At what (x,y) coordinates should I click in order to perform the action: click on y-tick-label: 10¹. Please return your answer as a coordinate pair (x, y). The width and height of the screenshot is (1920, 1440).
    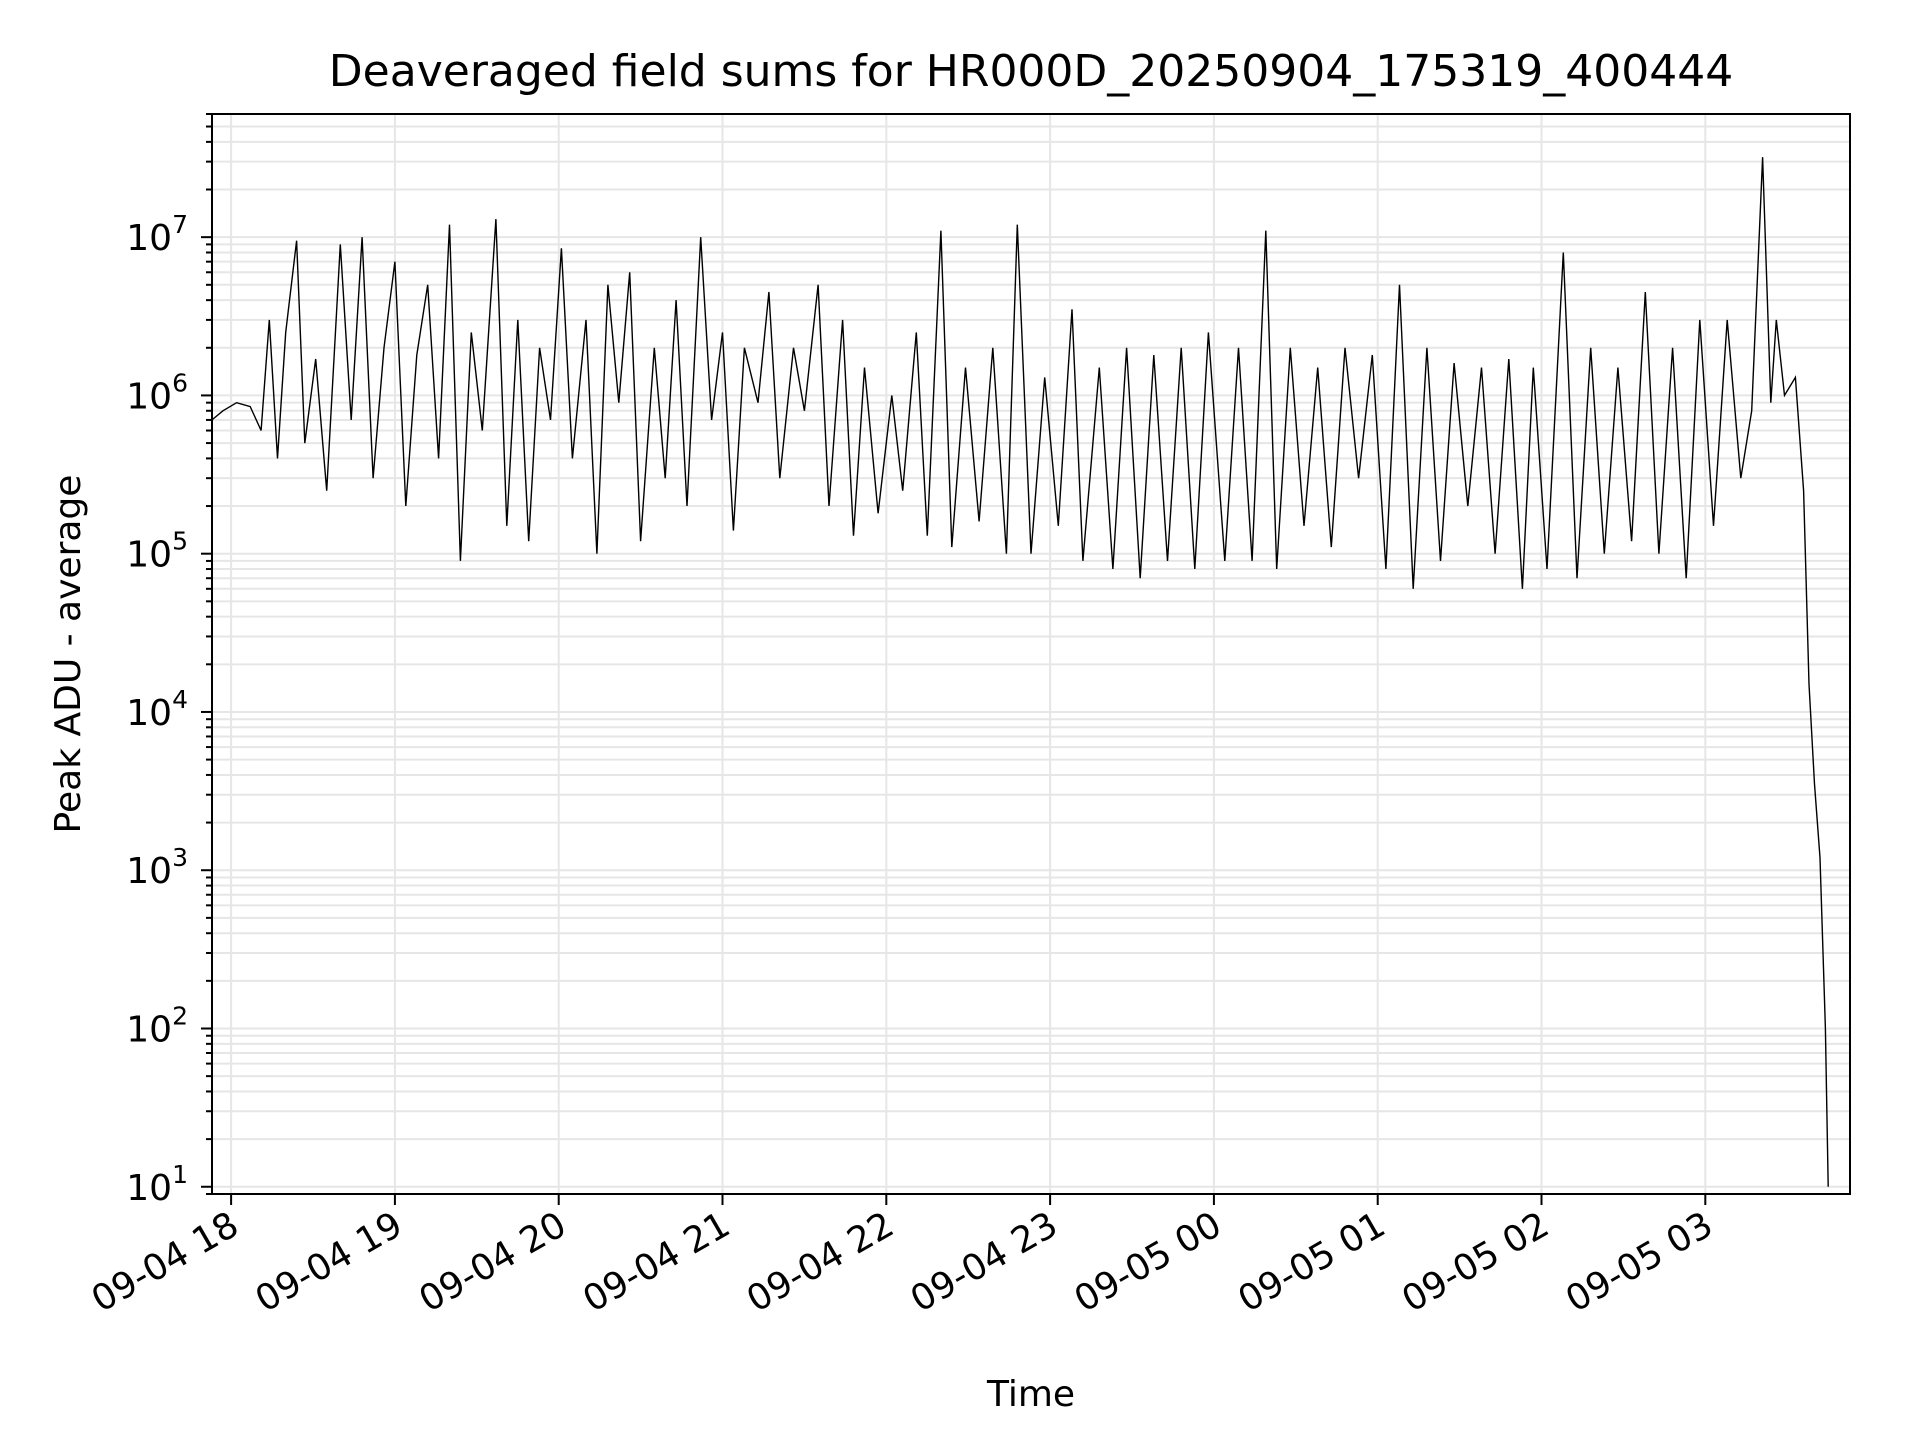
    Looking at the image, I should click on (157, 1184).